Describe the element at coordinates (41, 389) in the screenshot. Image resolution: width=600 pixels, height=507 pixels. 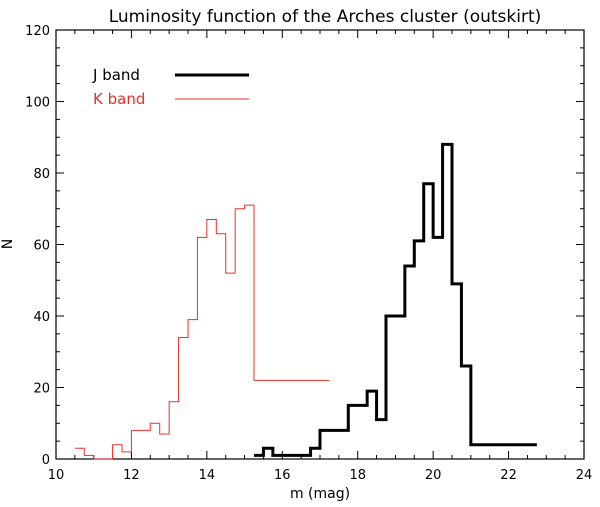
I see `y-tick-label: 20` at that location.